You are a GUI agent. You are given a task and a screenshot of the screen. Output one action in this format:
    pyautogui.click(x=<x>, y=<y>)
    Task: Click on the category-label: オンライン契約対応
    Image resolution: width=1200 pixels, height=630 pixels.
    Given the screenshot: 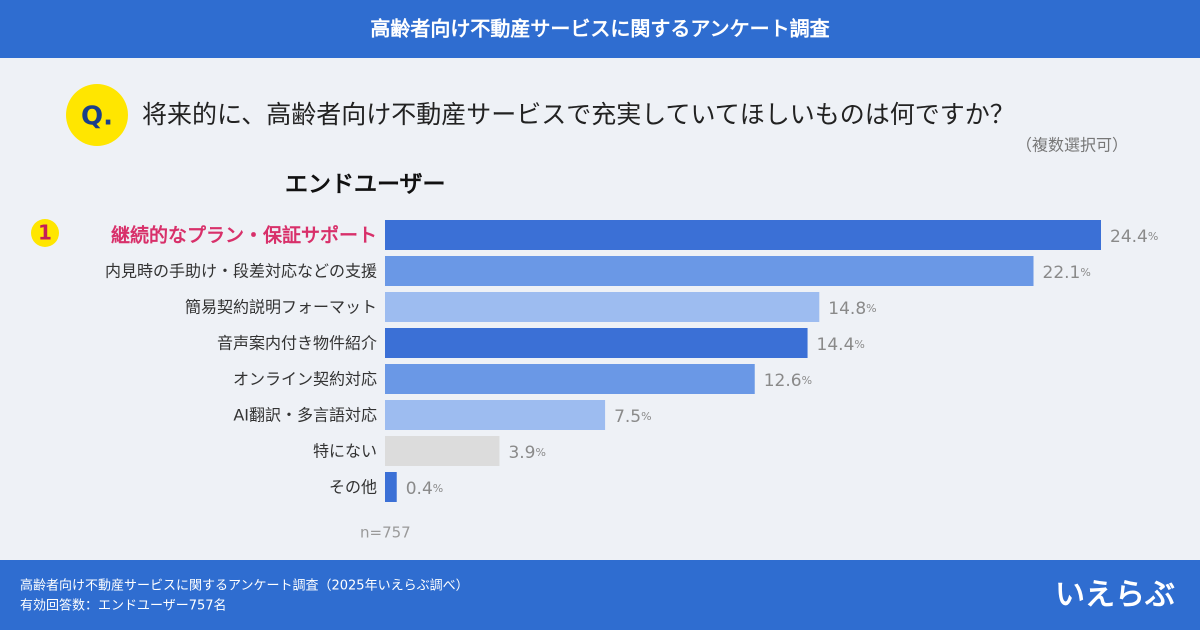 What is the action you would take?
    pyautogui.click(x=305, y=379)
    